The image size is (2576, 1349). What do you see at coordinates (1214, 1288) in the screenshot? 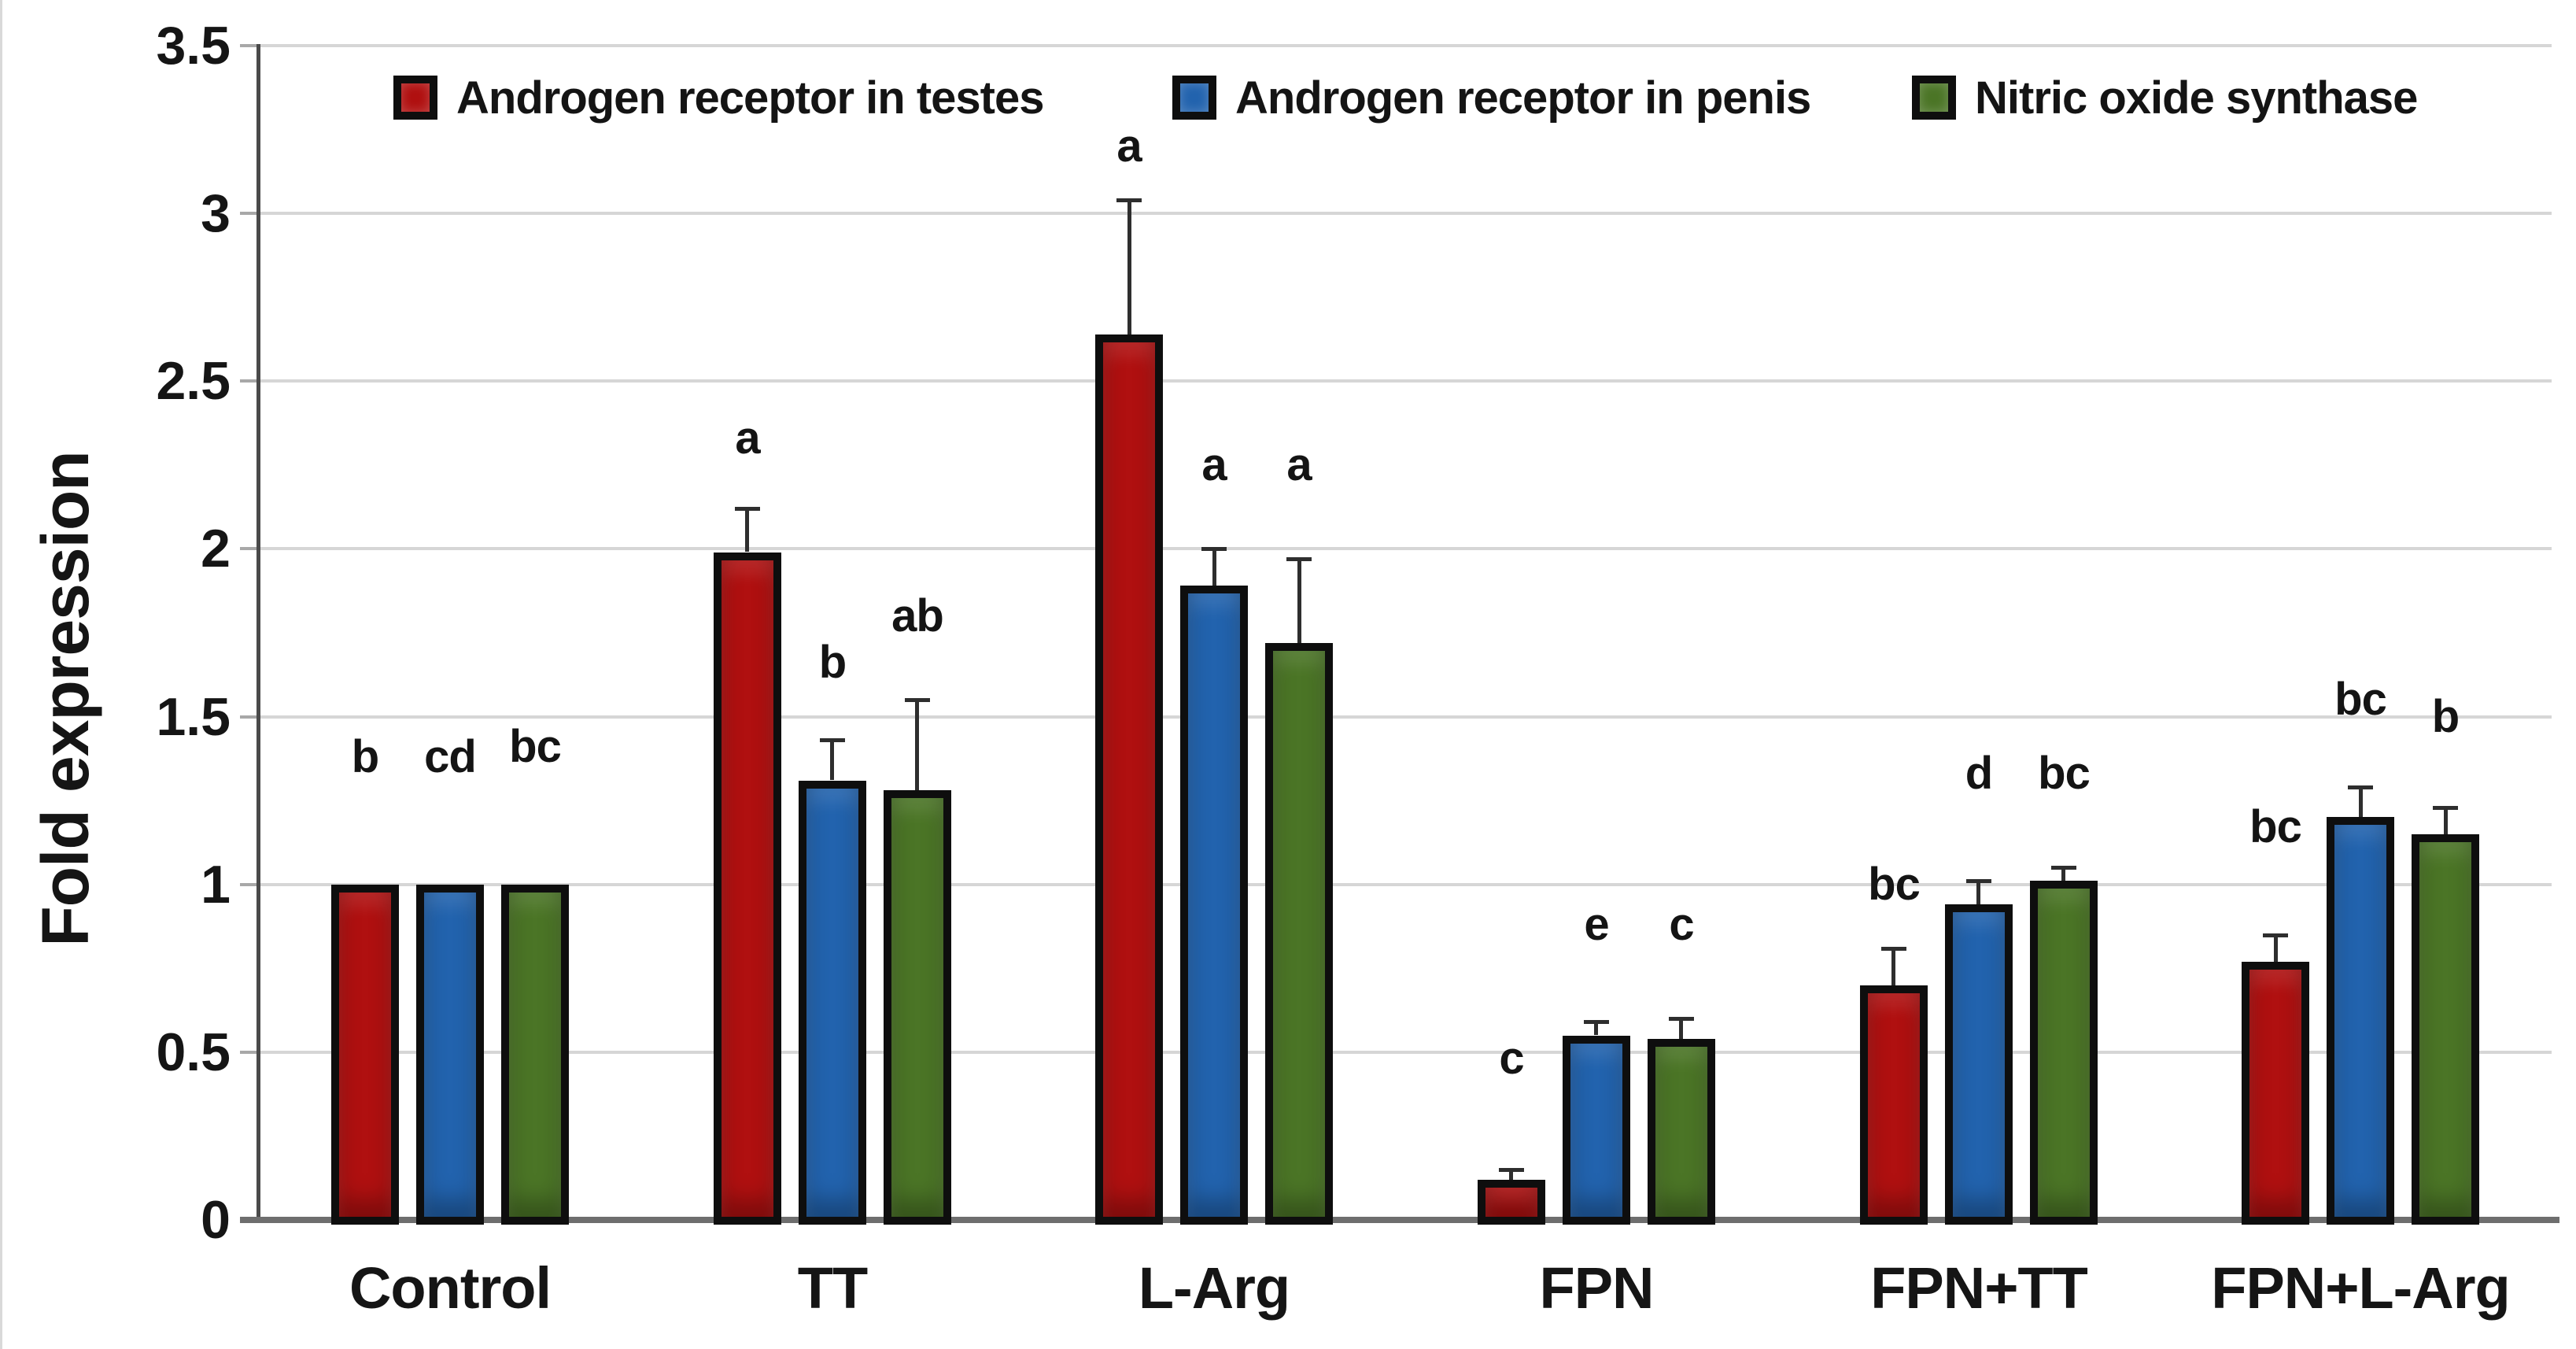
I see `x-axis-label: L-Arg` at bounding box center [1214, 1288].